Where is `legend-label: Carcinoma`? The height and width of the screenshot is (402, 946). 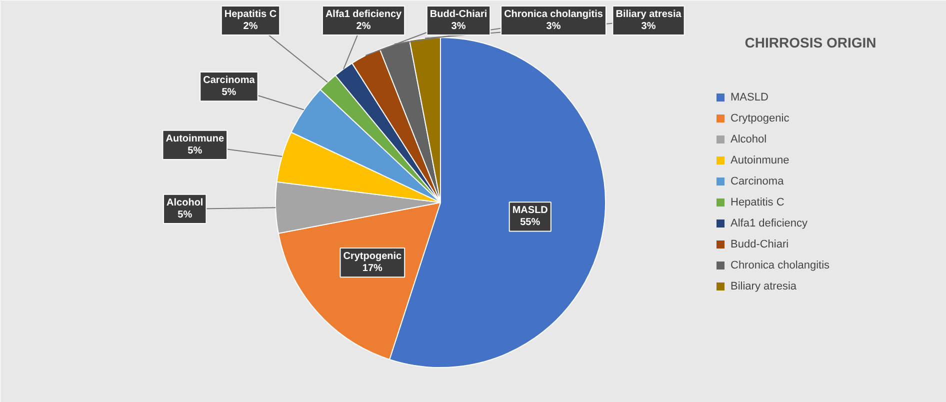
legend-label: Carcinoma is located at coordinates (757, 182).